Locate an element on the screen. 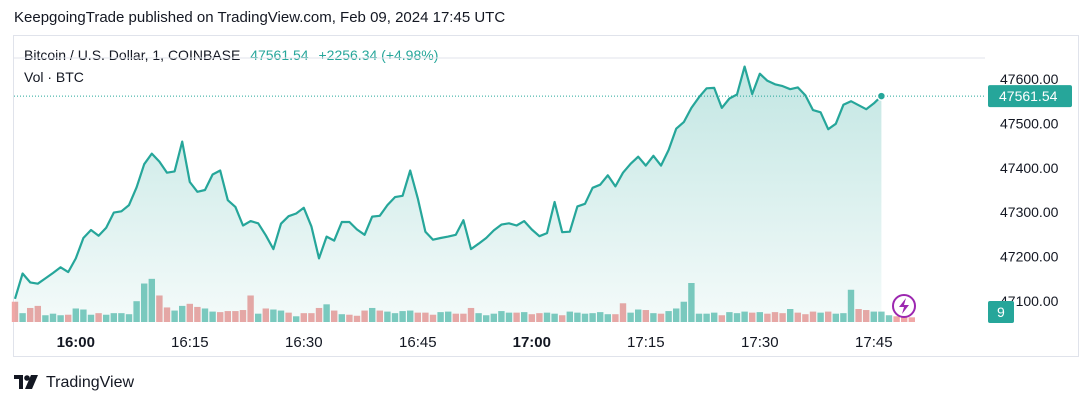  y-tick-label: 47100.00 is located at coordinates (1029, 301).